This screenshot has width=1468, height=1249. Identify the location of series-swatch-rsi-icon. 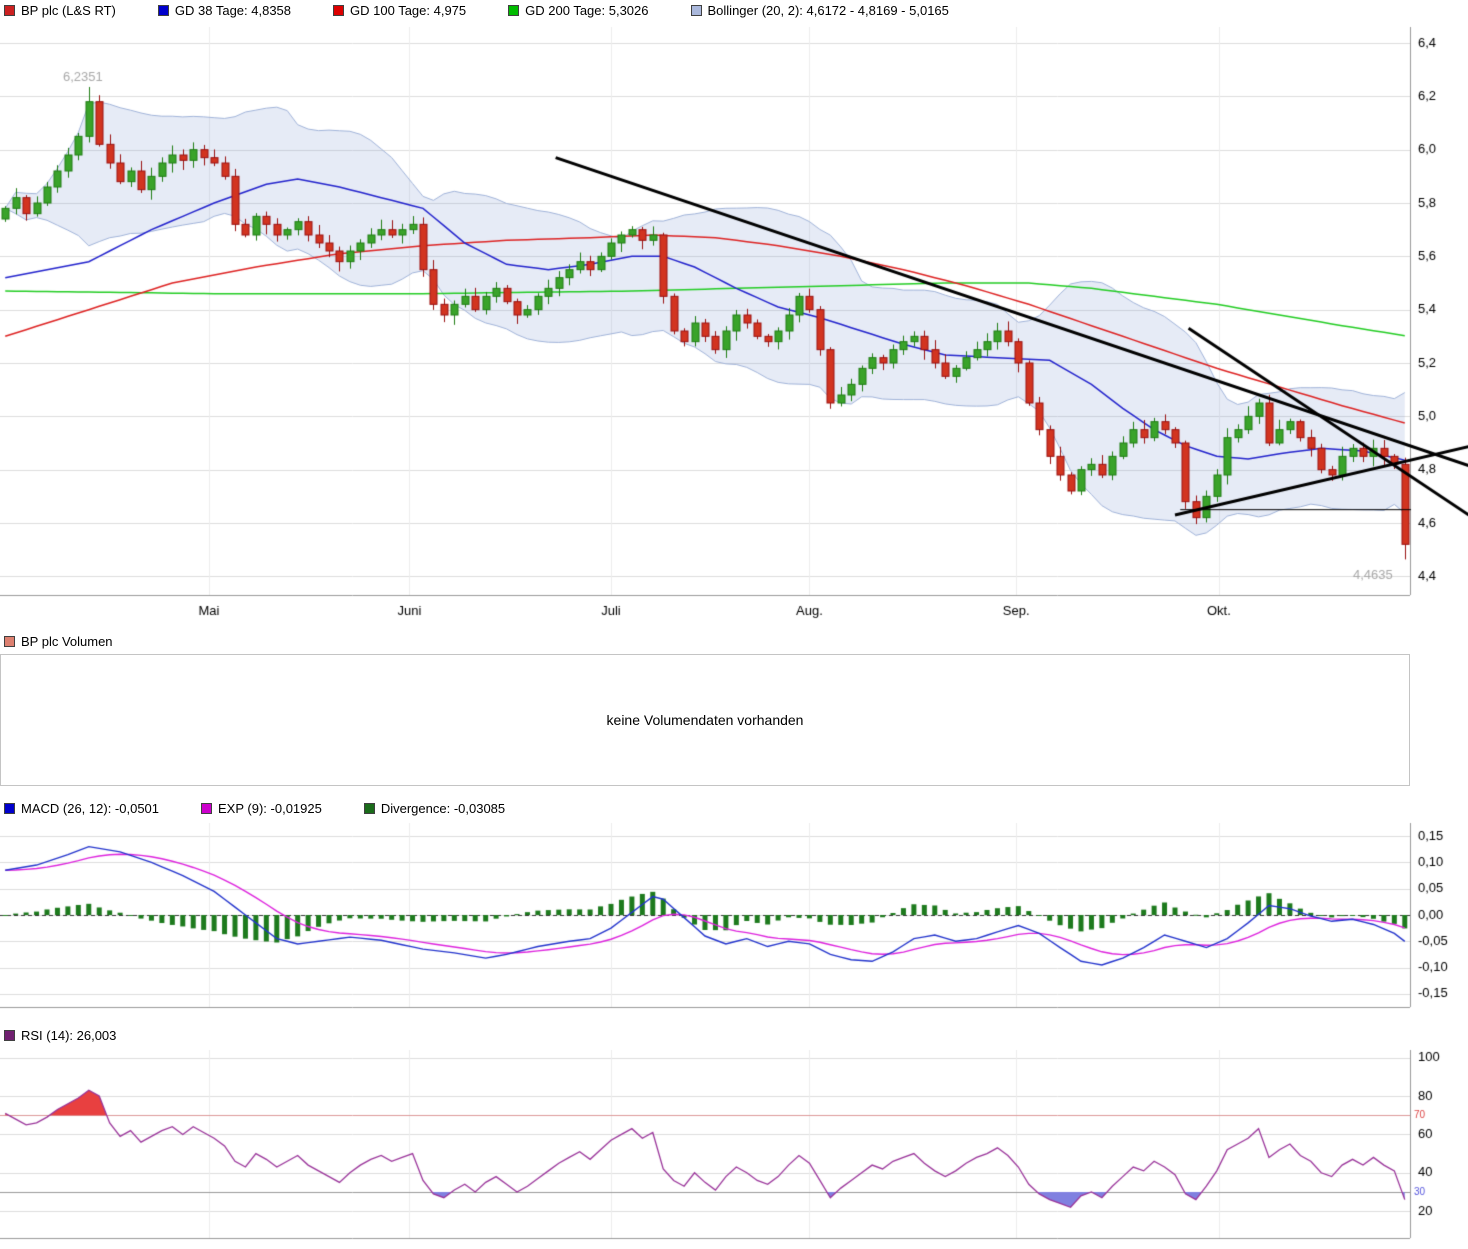
(9, 1035).